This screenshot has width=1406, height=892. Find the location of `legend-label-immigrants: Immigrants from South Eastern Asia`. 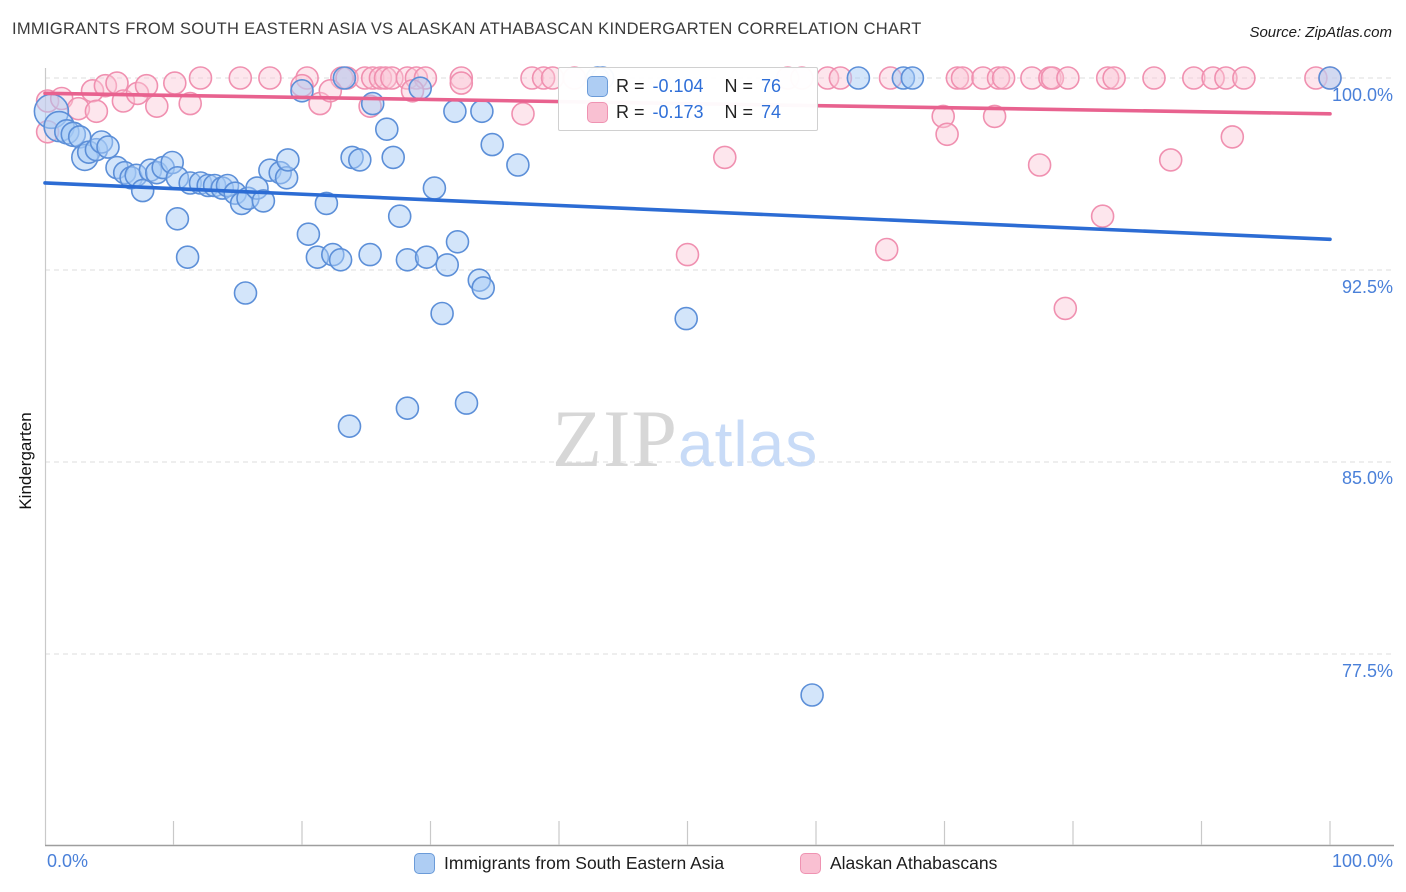

legend-label-immigrants: Immigrants from South Eastern Asia is located at coordinates (584, 863).